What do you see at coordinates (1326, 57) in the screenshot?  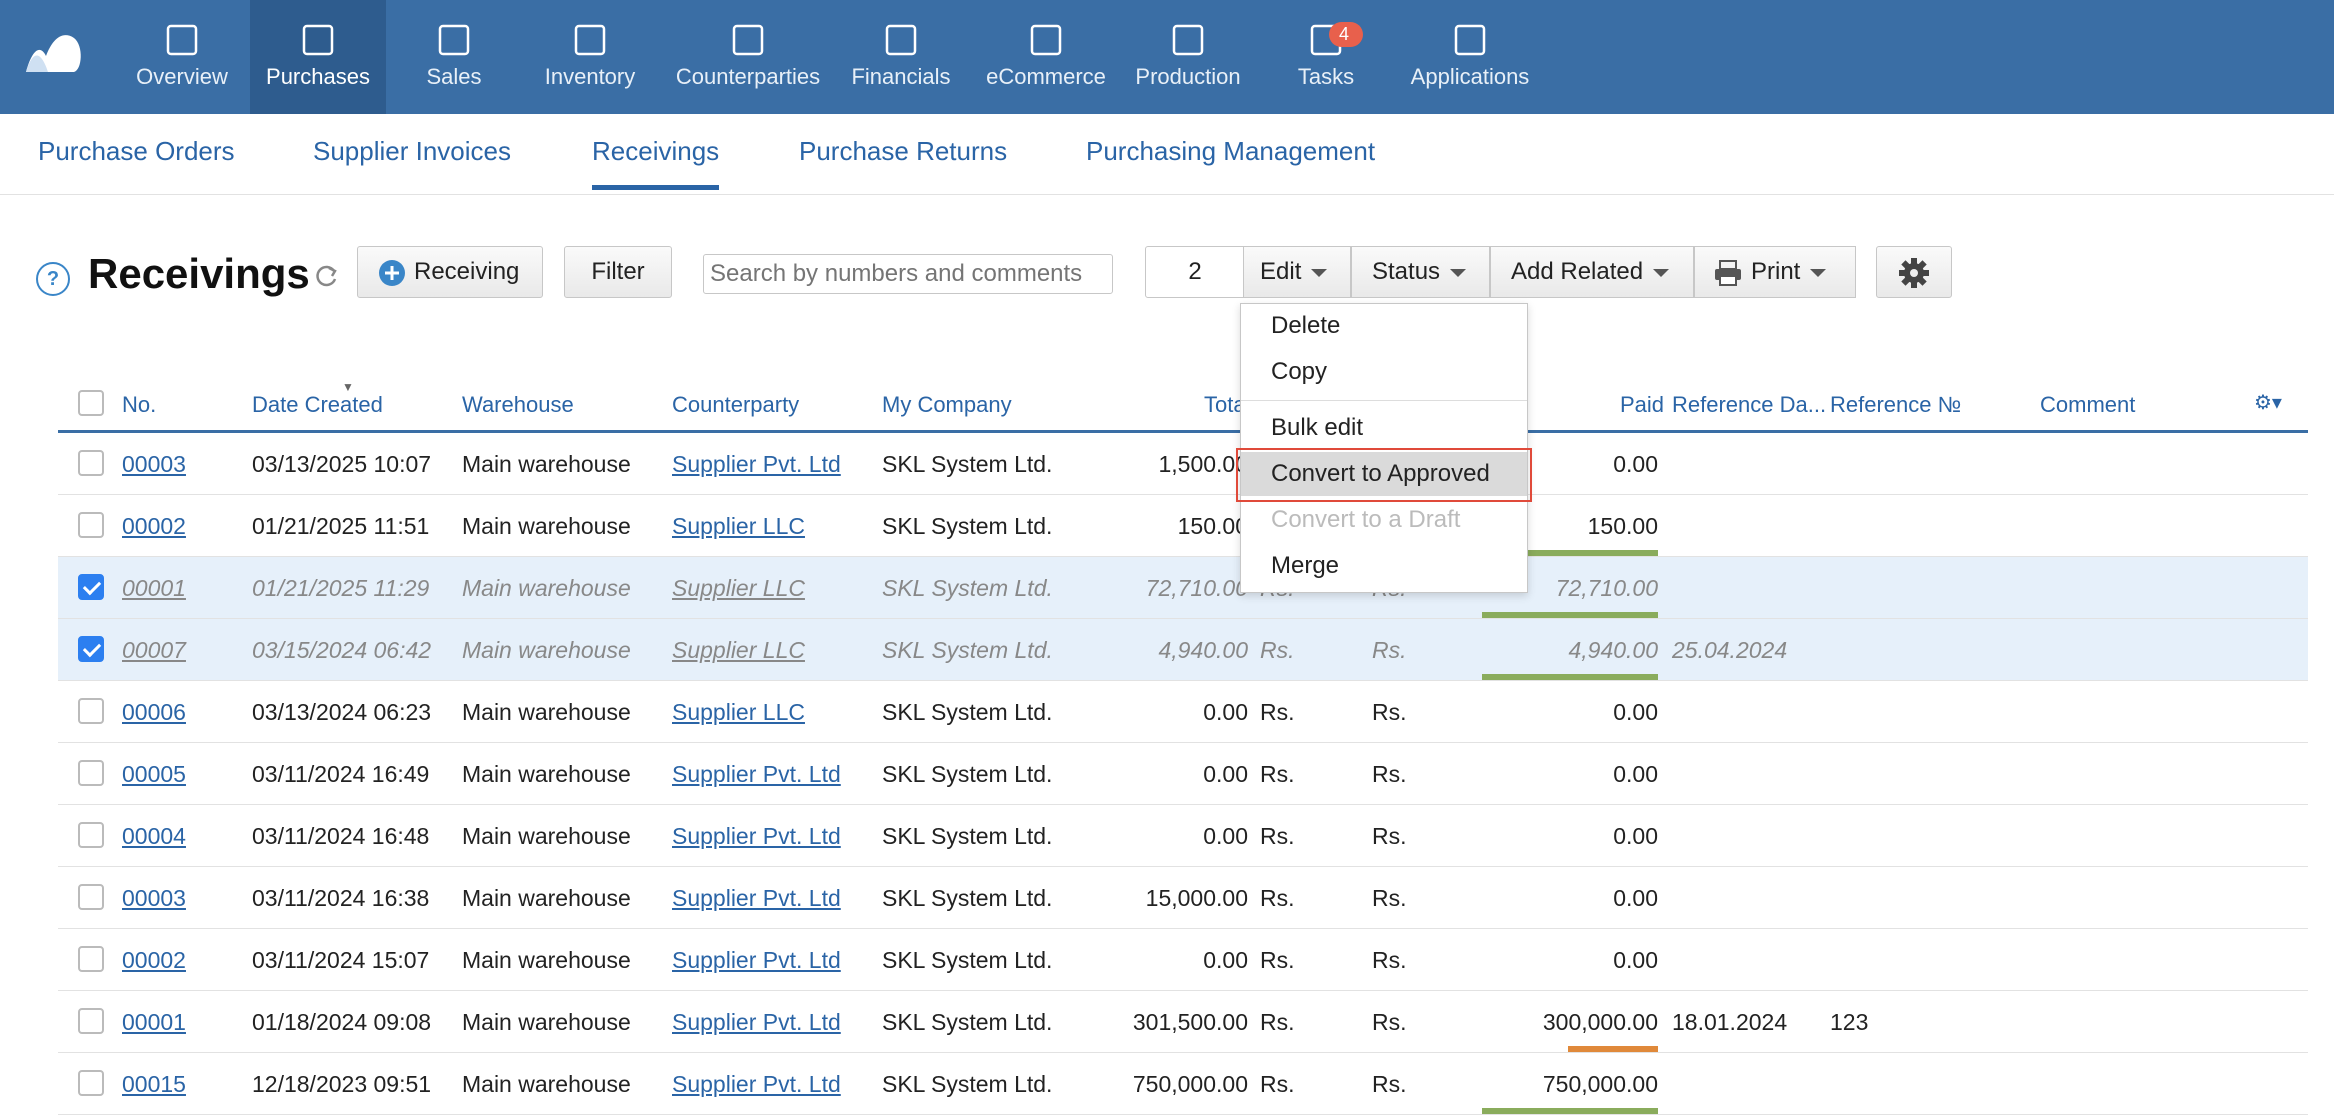 I see `nav-item-tasks: Tasks 4` at bounding box center [1326, 57].